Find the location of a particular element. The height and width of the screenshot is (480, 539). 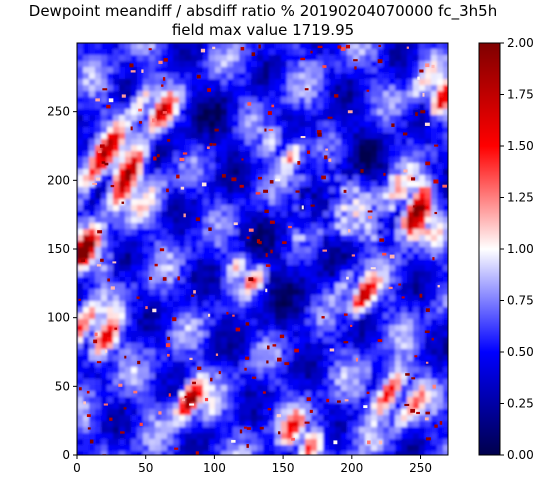

colorbar-tick-label: 1.00 is located at coordinates (520, 249).